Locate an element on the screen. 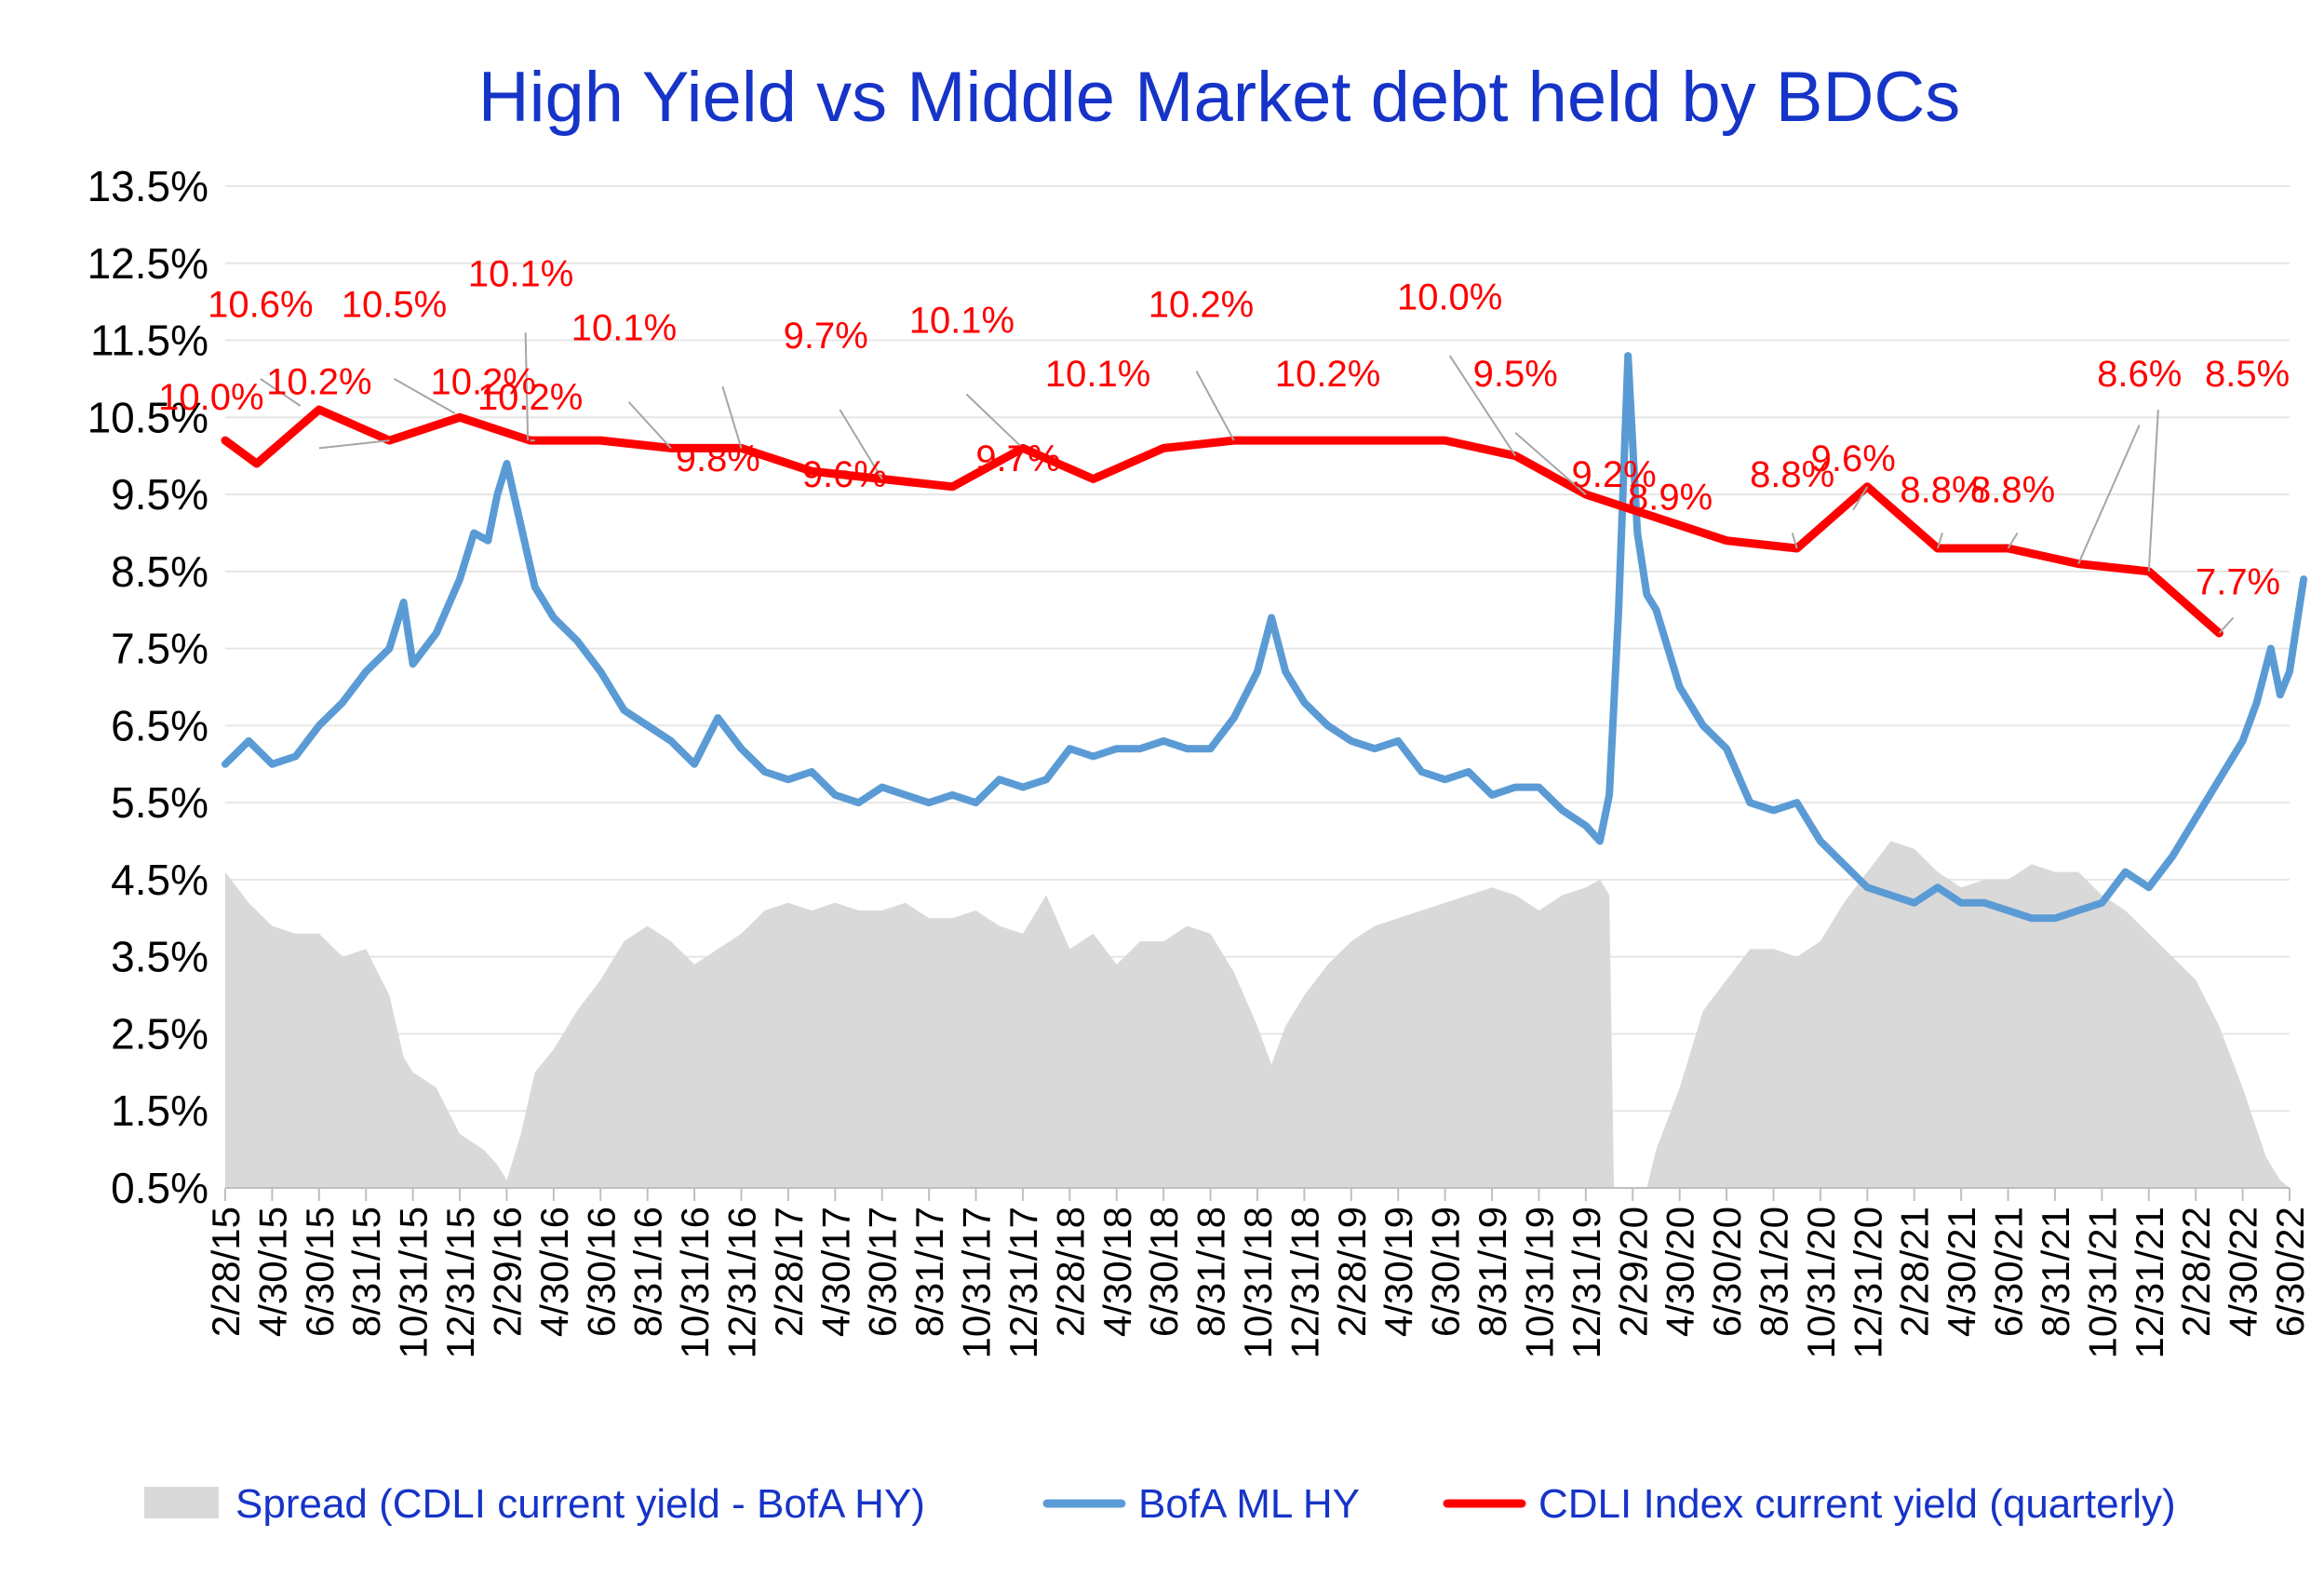  y-tick-label: 4.5% is located at coordinates (159, 880).